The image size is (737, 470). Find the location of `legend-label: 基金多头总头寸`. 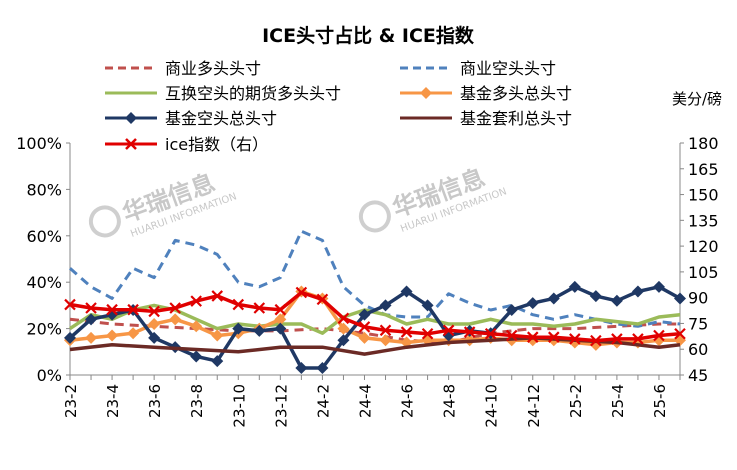

legend-label: 基金多头总头寸 is located at coordinates (516, 93).